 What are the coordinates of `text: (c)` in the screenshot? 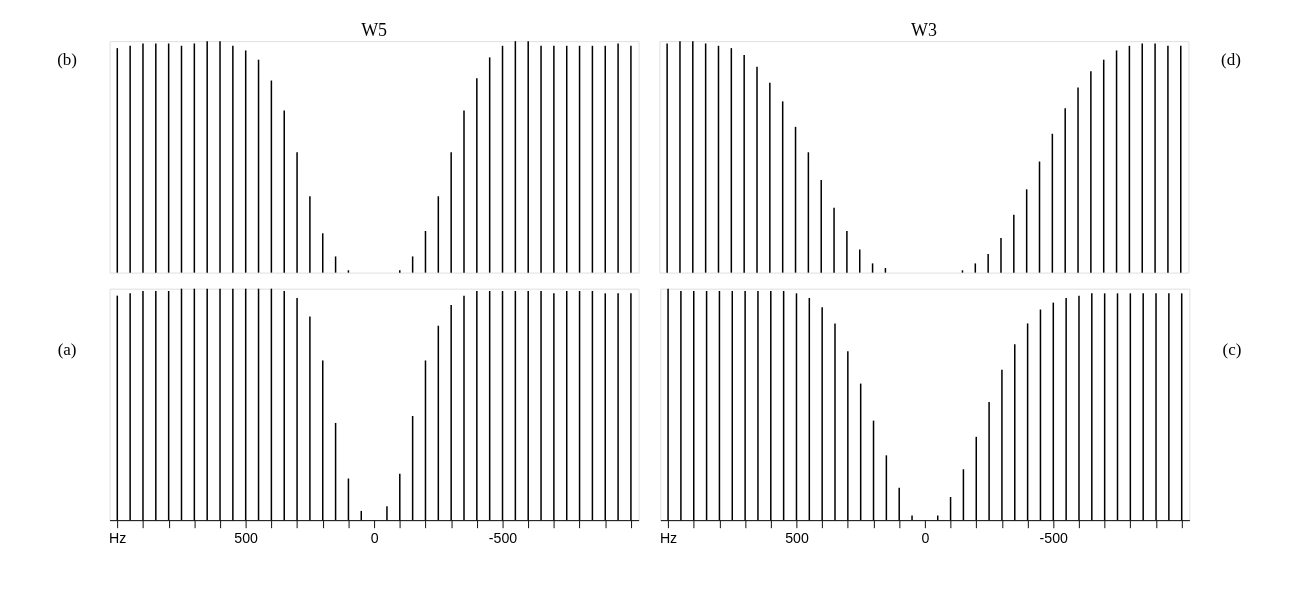 It's located at (1232, 349).